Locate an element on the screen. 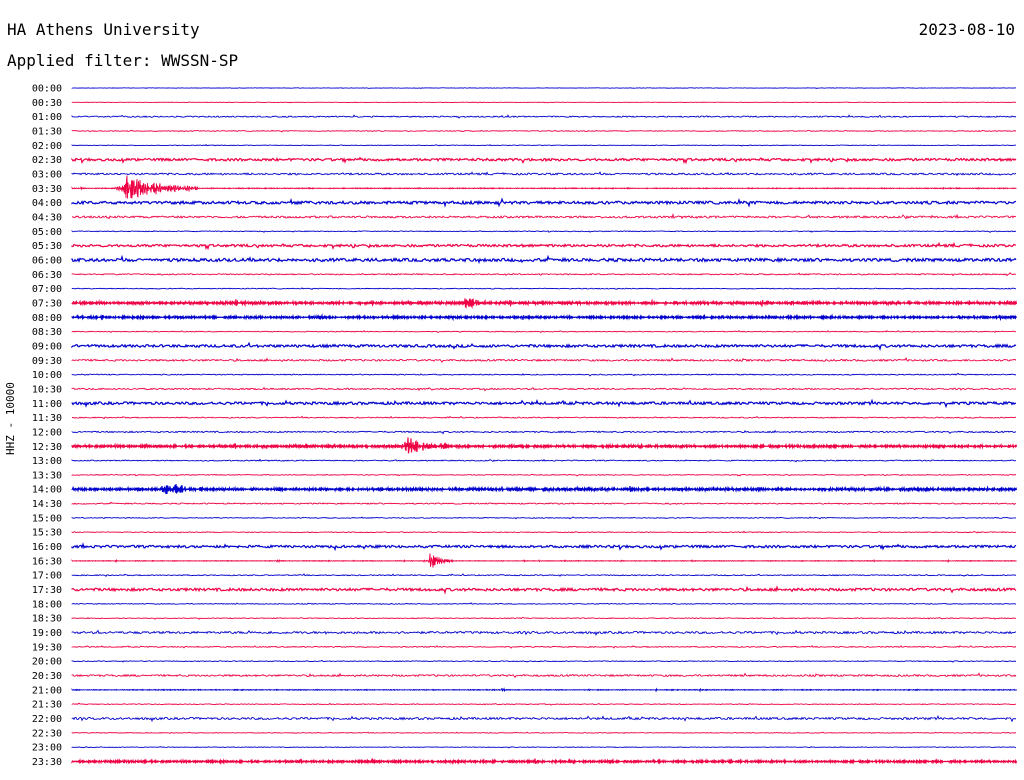 The height and width of the screenshot is (780, 1024). row-label-0430: 04:30 is located at coordinates (47, 217).